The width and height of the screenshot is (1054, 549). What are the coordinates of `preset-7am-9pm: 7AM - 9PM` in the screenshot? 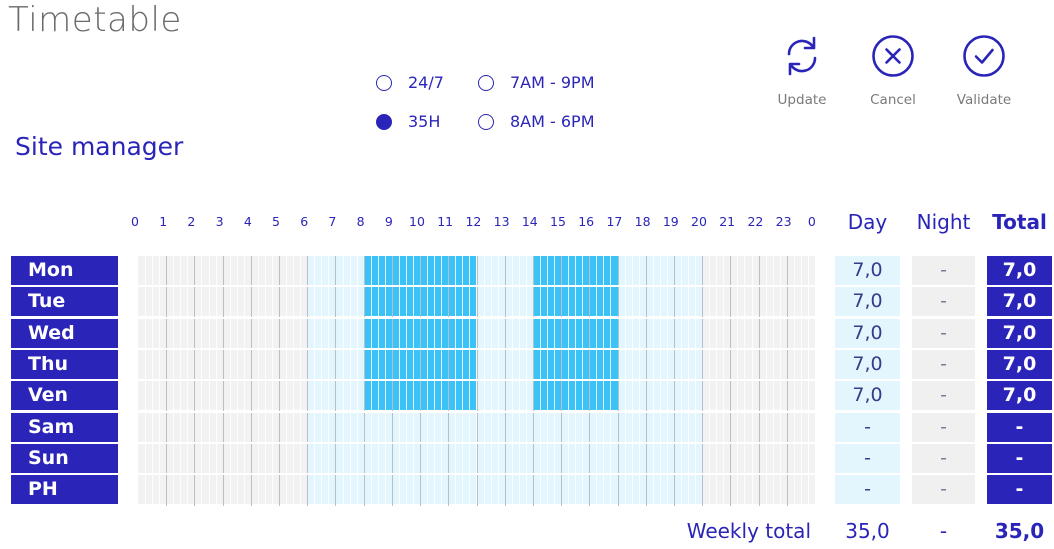 It's located at (536, 82).